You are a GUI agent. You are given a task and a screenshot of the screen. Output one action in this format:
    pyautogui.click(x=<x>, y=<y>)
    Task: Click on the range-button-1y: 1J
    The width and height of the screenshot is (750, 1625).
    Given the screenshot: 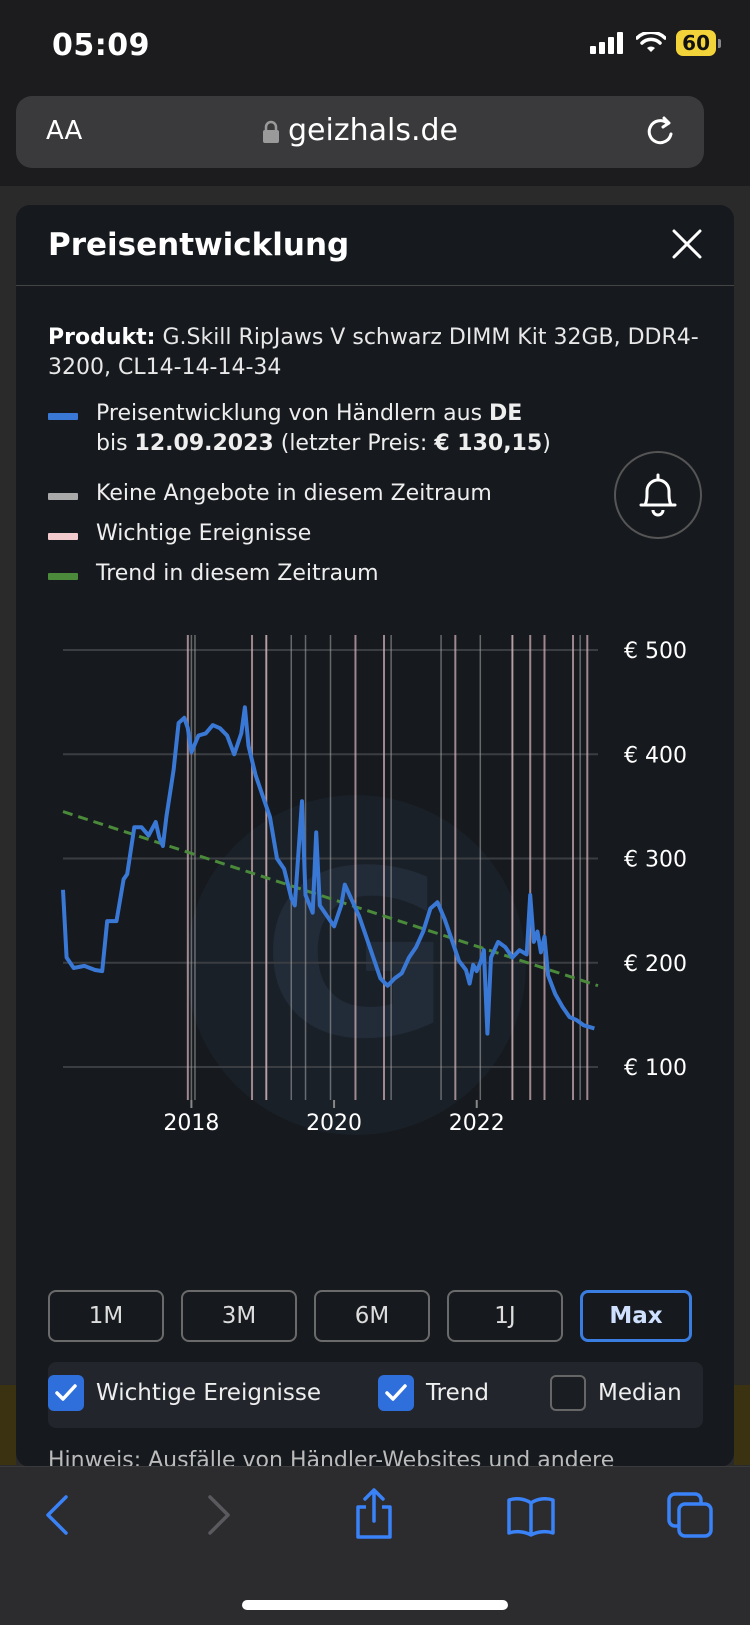 What is the action you would take?
    pyautogui.click(x=505, y=1316)
    